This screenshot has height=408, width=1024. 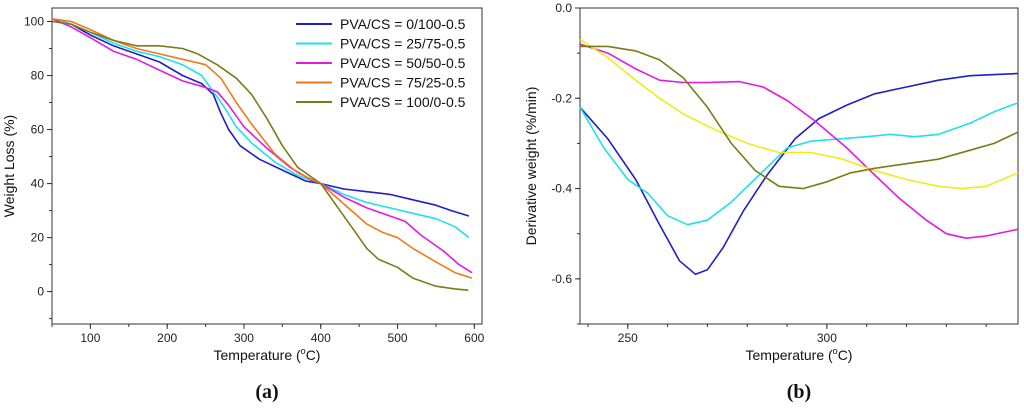 I want to click on x-tick-label: 600, so click(x=474, y=338).